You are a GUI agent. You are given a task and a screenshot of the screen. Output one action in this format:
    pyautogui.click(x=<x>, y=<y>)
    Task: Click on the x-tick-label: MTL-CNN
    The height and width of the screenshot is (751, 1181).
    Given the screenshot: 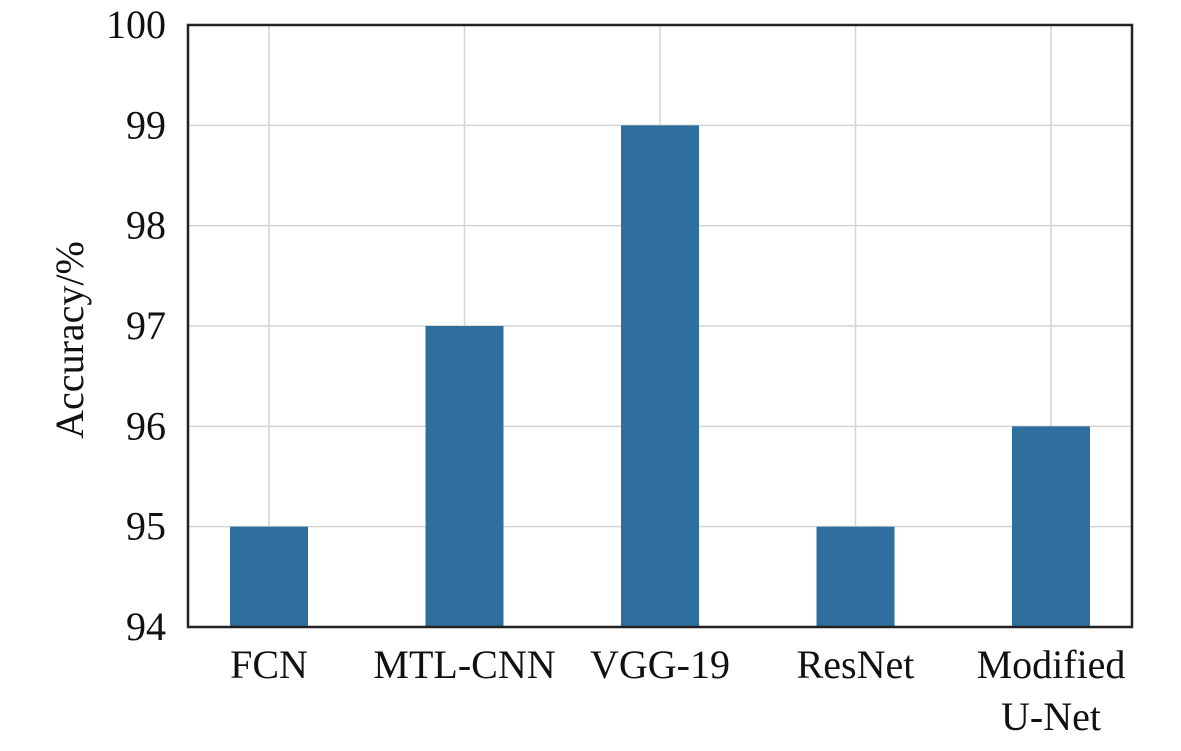 What is the action you would take?
    pyautogui.click(x=464, y=664)
    